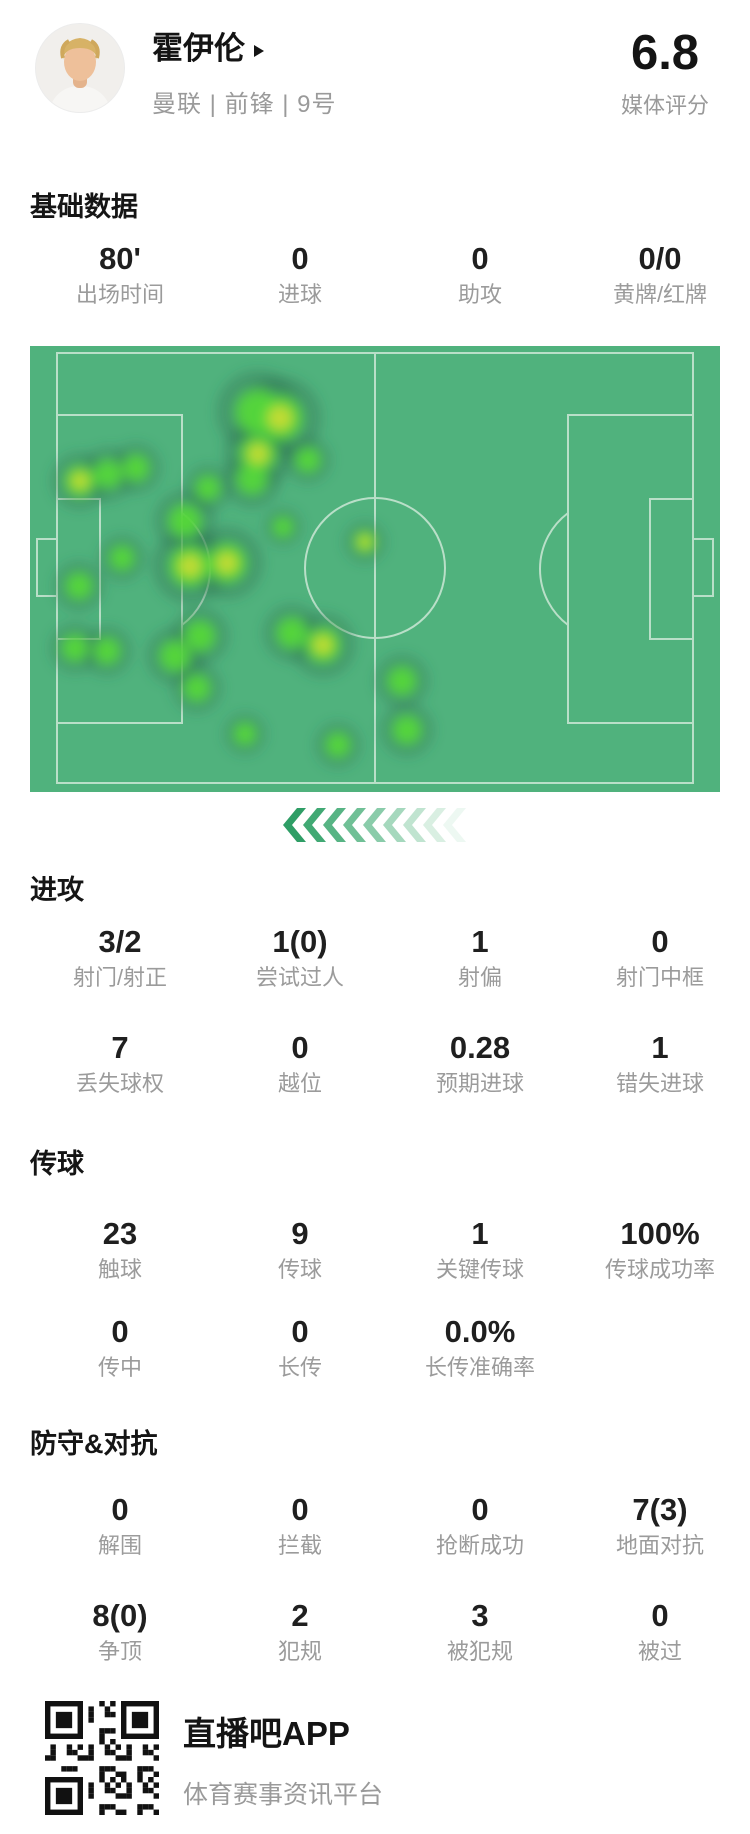  Describe the element at coordinates (479, 977) in the screenshot. I see `stat-label: 射偏` at that location.